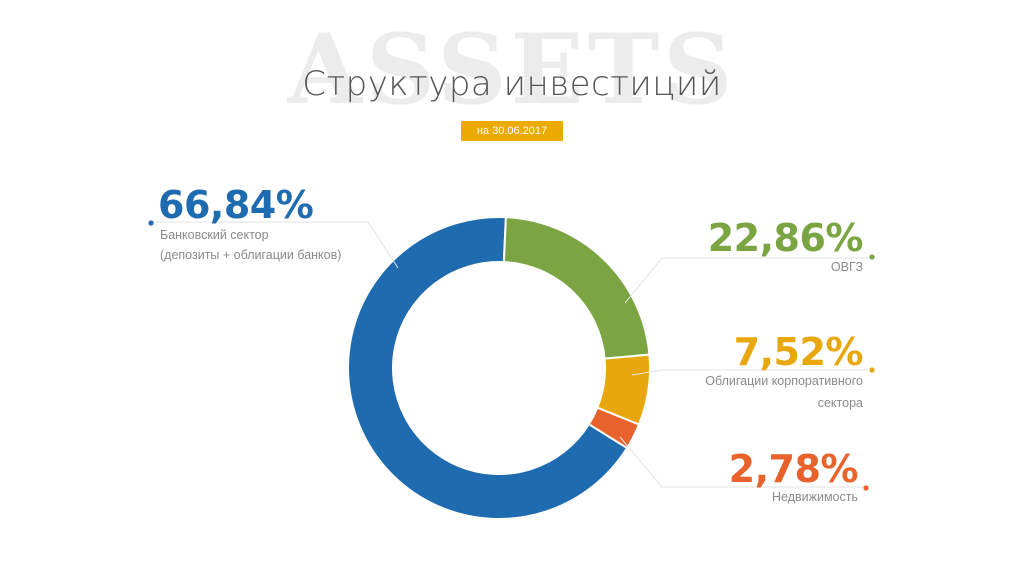  Describe the element at coordinates (512, 84) in the screenshot. I see `page-title: Структура инвестиций` at that location.